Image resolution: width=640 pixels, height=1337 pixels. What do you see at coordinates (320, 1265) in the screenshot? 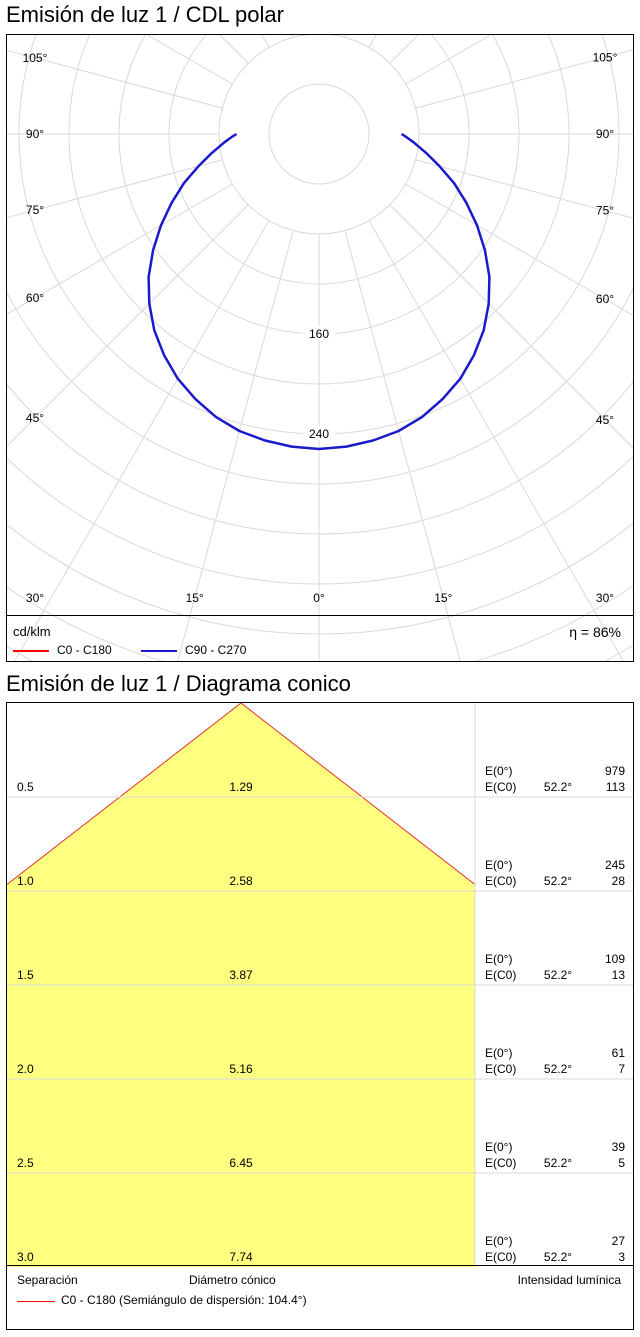
I see `cone-footer-divider` at bounding box center [320, 1265].